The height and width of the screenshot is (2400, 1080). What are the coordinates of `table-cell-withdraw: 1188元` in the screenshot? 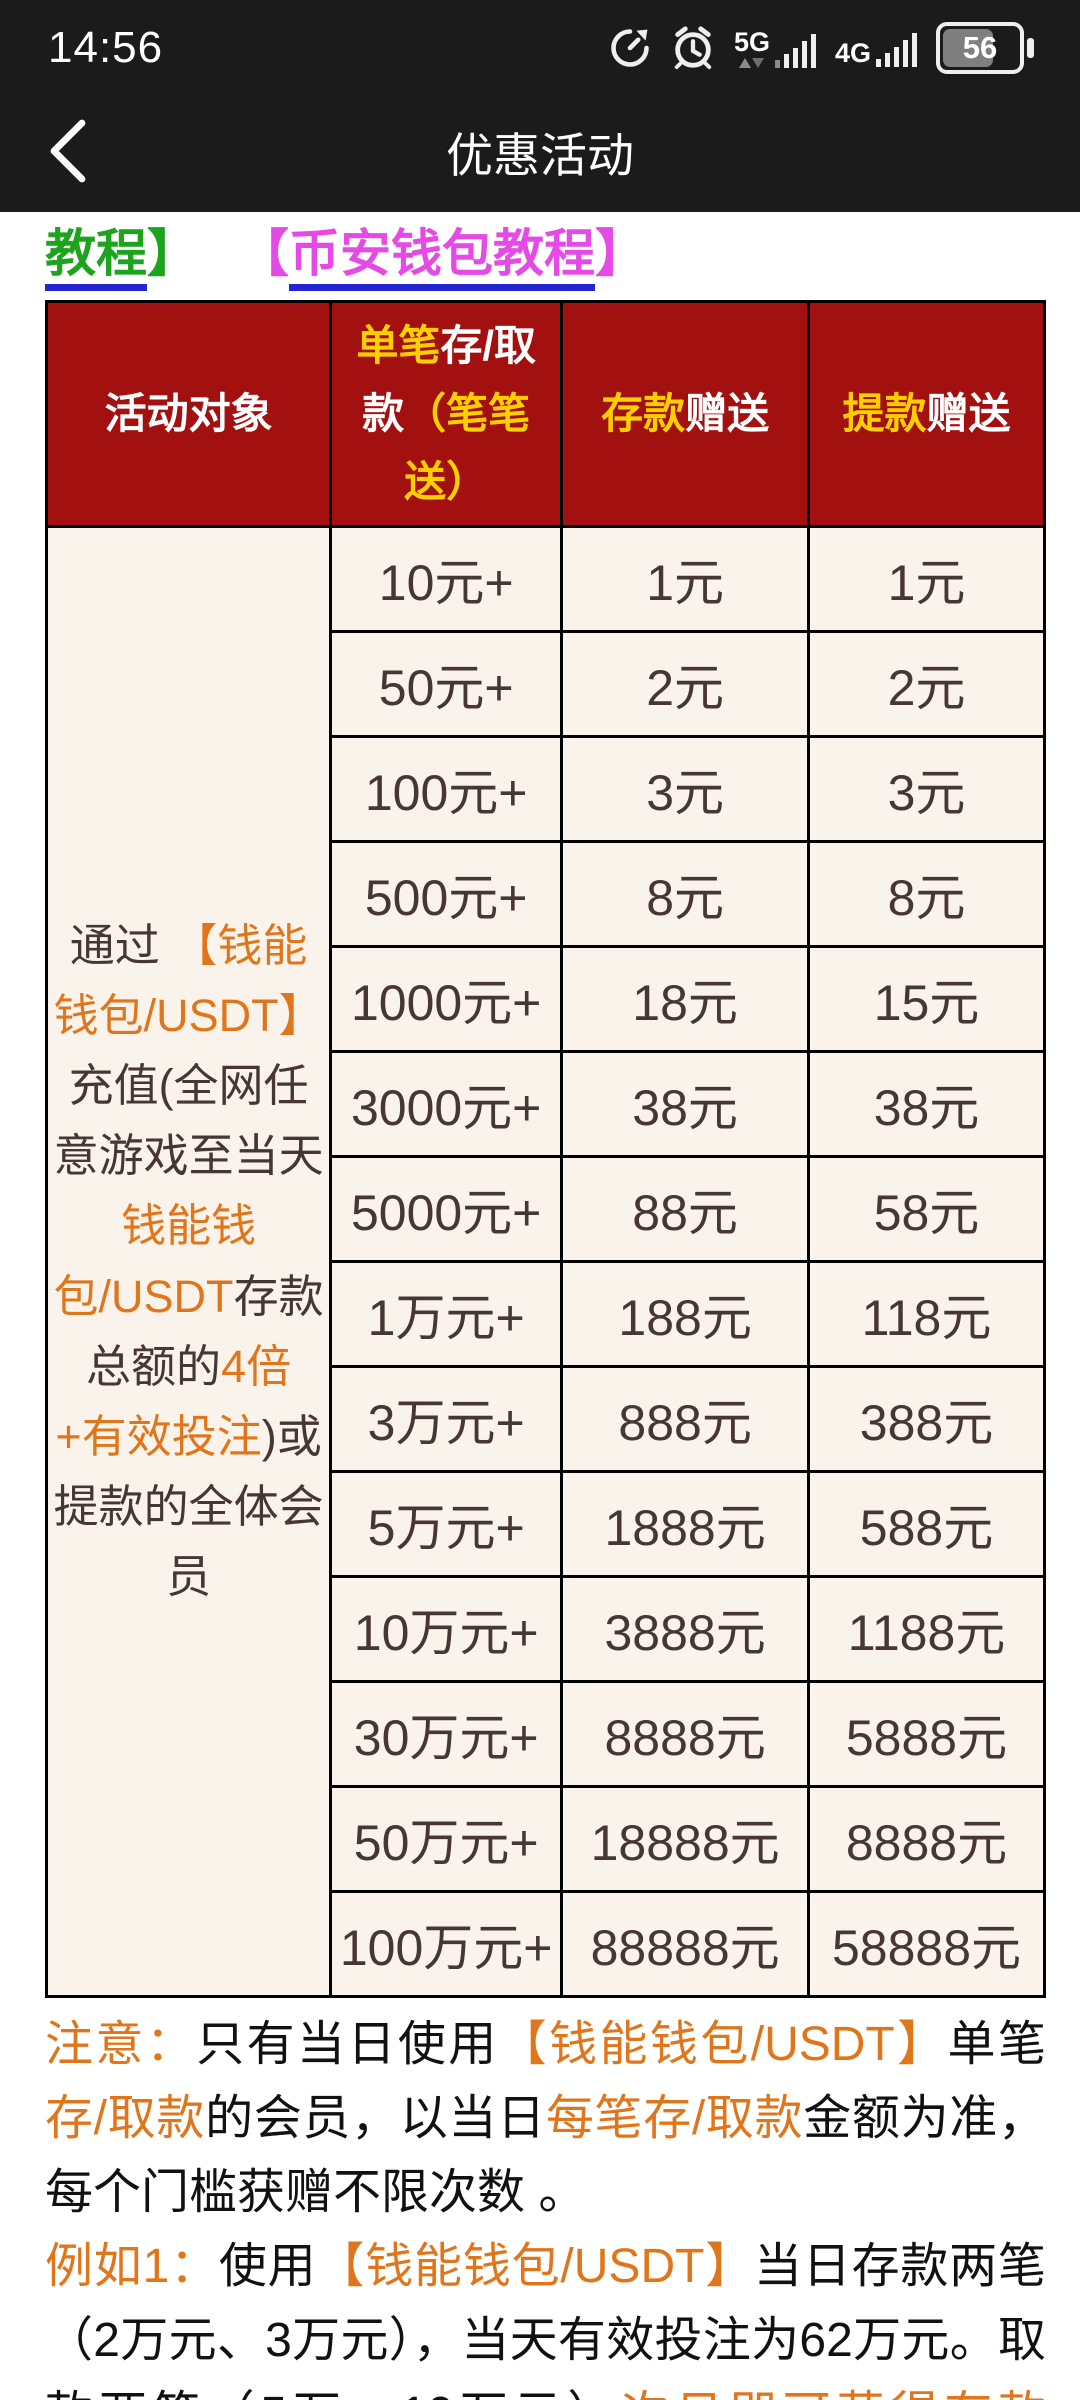 It's located at (926, 1629).